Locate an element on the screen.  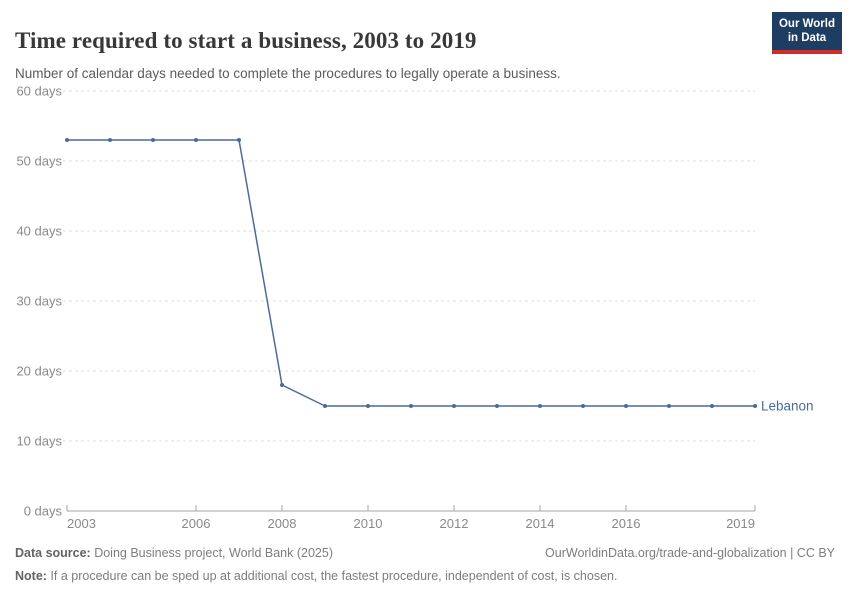
x-tick-label: 2003 is located at coordinates (81, 523).